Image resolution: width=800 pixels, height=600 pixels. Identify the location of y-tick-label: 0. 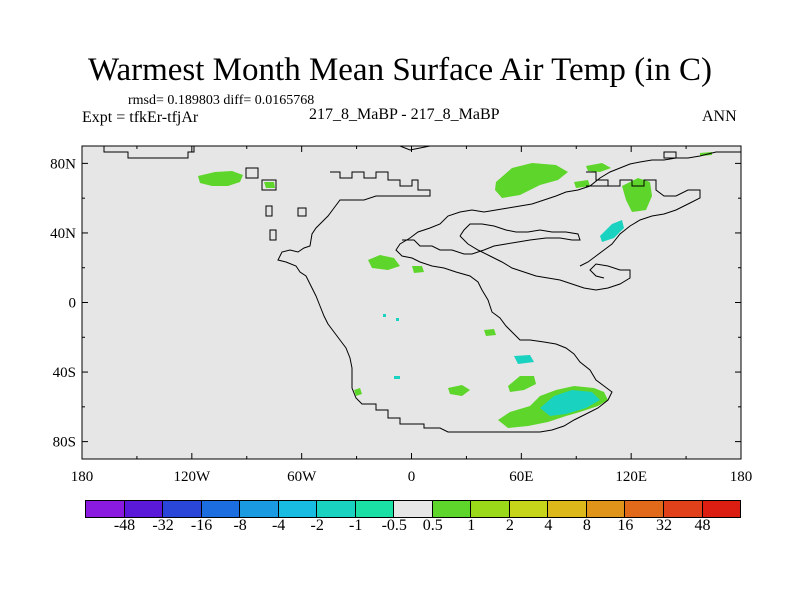
(73, 304).